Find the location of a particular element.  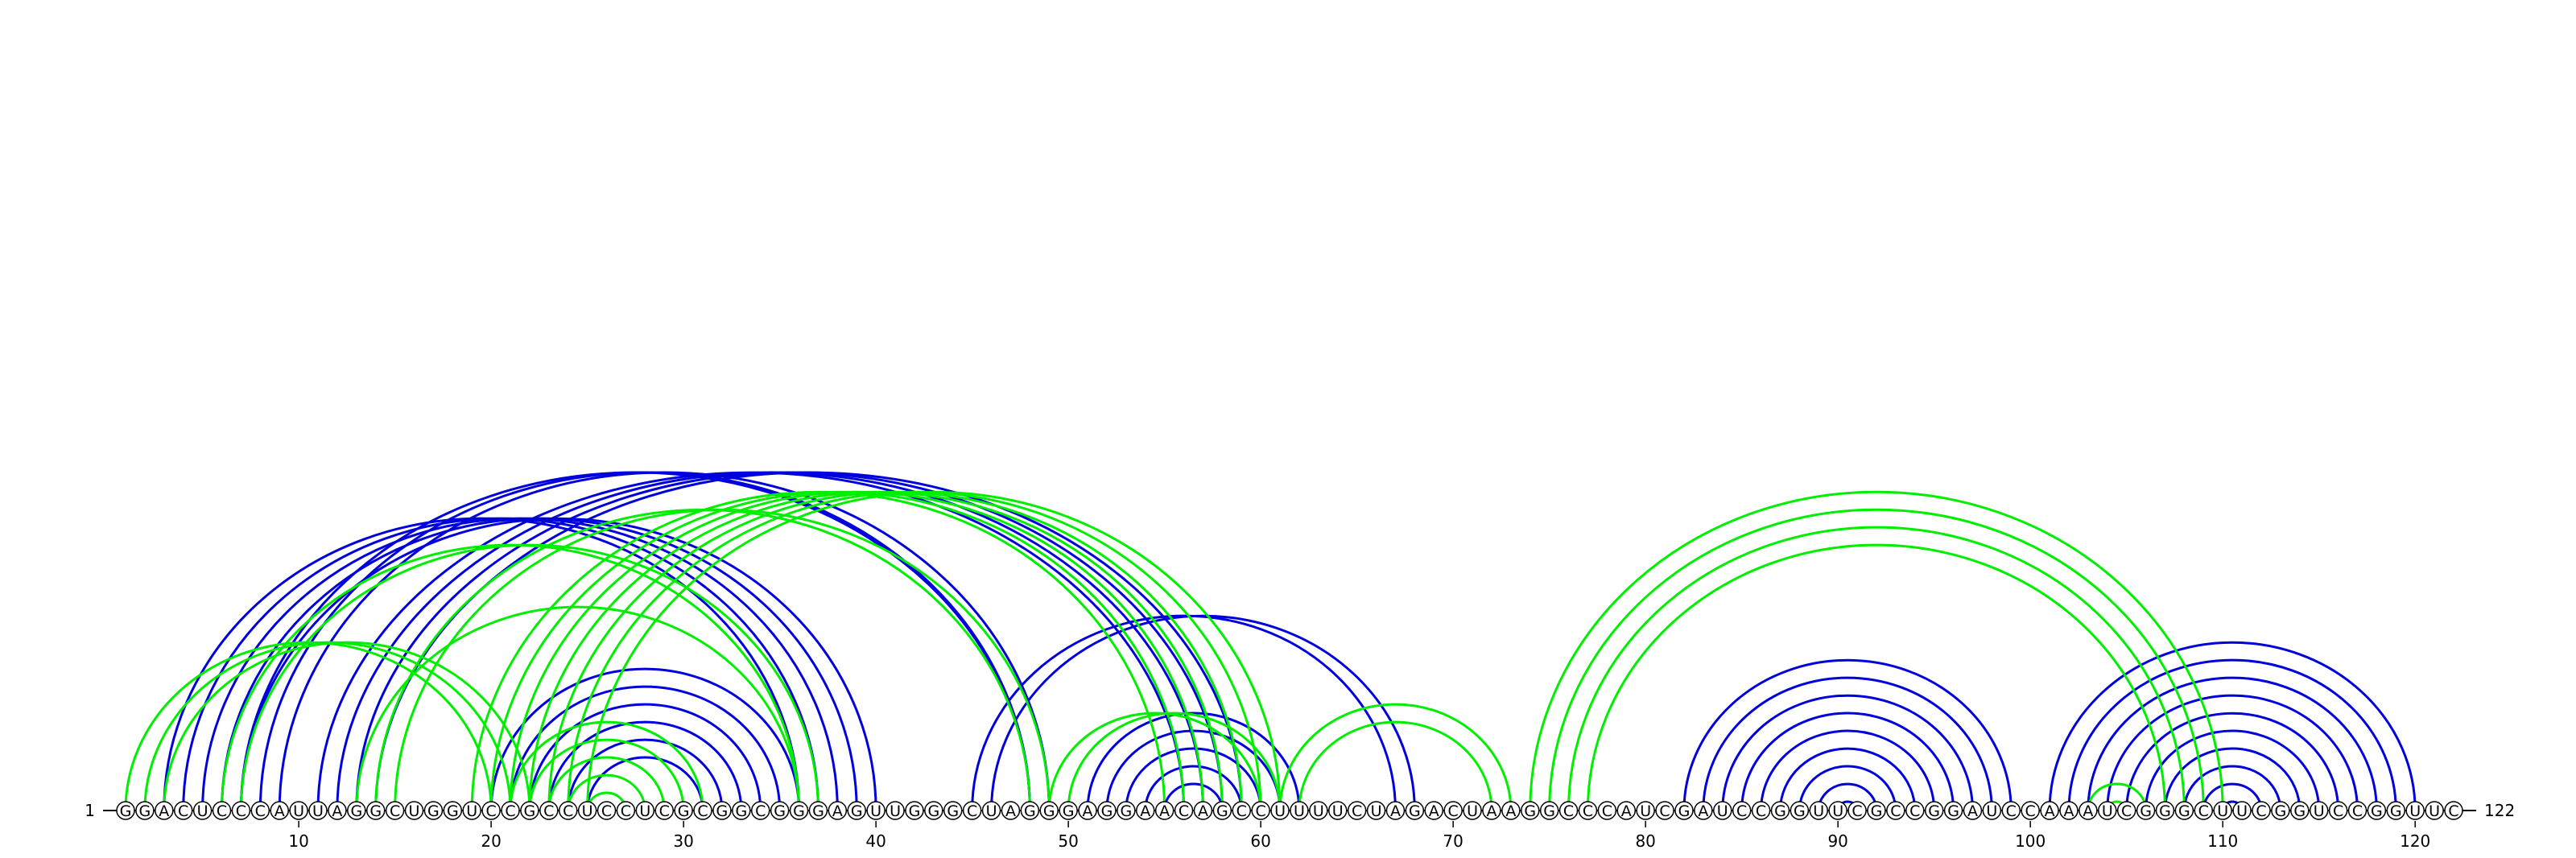

tick-label: 20 is located at coordinates (491, 841).